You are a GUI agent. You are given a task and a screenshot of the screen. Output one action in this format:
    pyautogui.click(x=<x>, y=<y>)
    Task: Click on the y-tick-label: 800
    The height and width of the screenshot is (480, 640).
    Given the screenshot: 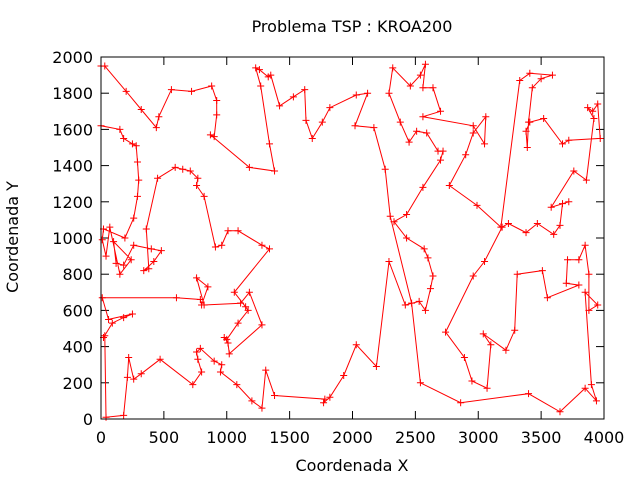 What is the action you would take?
    pyautogui.click(x=77, y=274)
    